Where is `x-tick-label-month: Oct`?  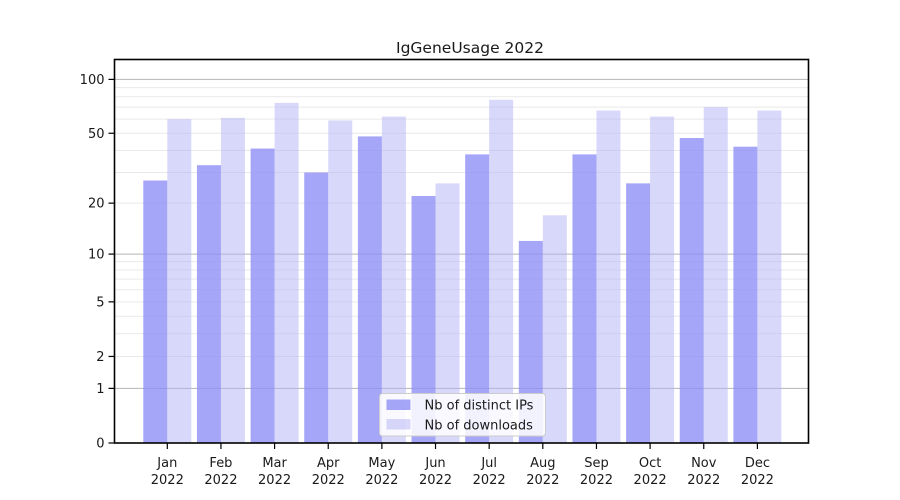 x-tick-label-month: Oct is located at coordinates (650, 463).